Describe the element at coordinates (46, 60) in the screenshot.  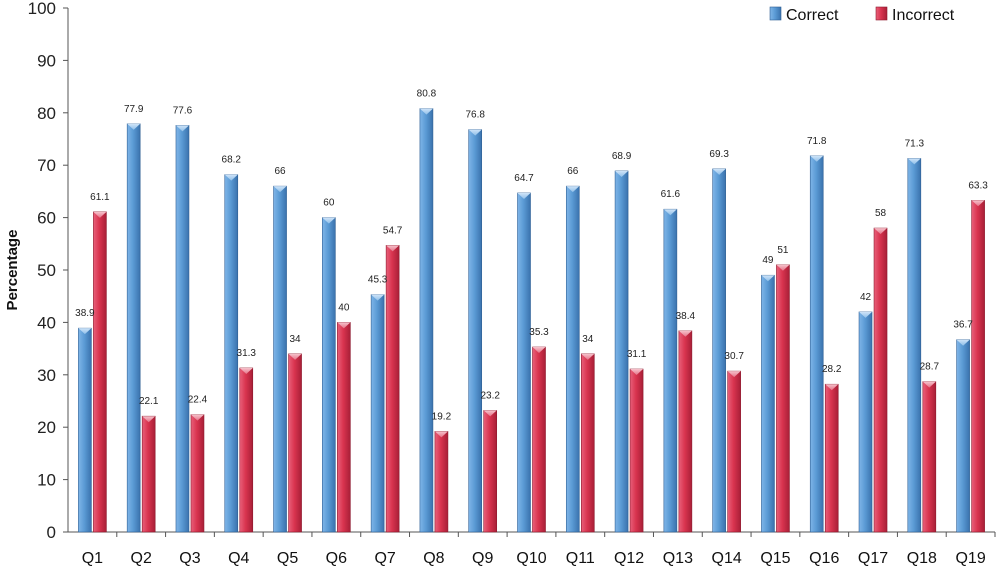
I see `y-tick-label: 90` at that location.